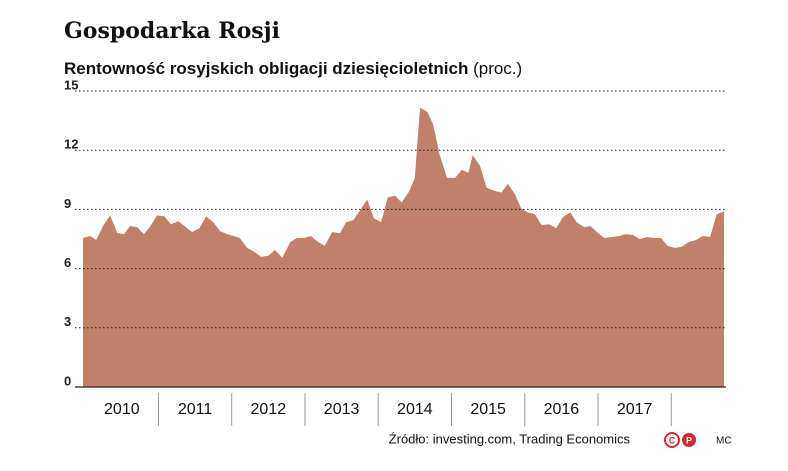 This screenshot has height=471, width=788. I want to click on y-tick-label: 15, so click(71, 84).